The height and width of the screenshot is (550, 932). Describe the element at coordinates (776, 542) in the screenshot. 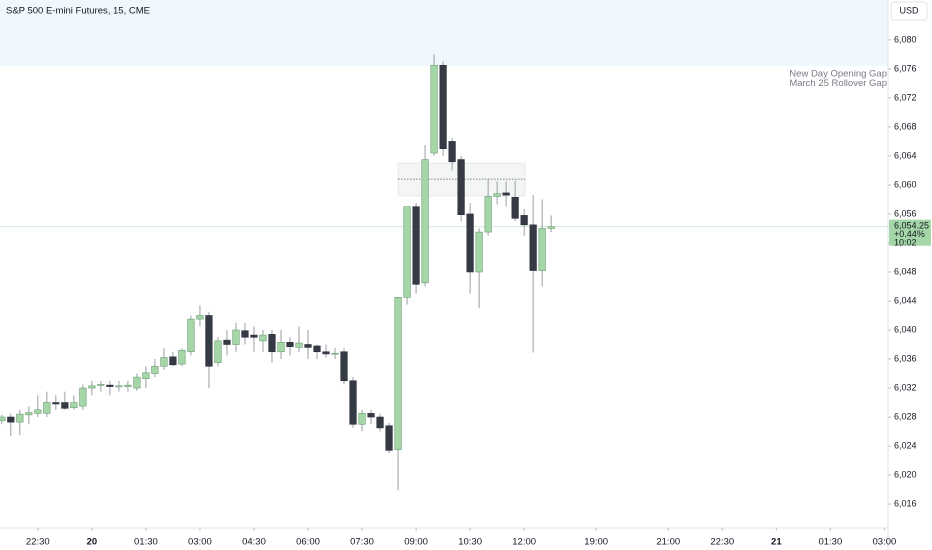

I see `x-tick-label: 21` at that location.